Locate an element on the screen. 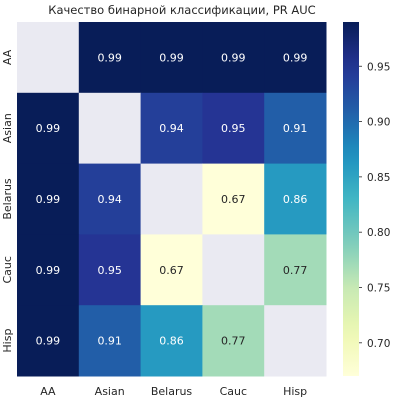 Image resolution: width=410 pixels, height=405 pixels. chart-title: Качество бинарной классификации, PR AUC is located at coordinates (181, 10).